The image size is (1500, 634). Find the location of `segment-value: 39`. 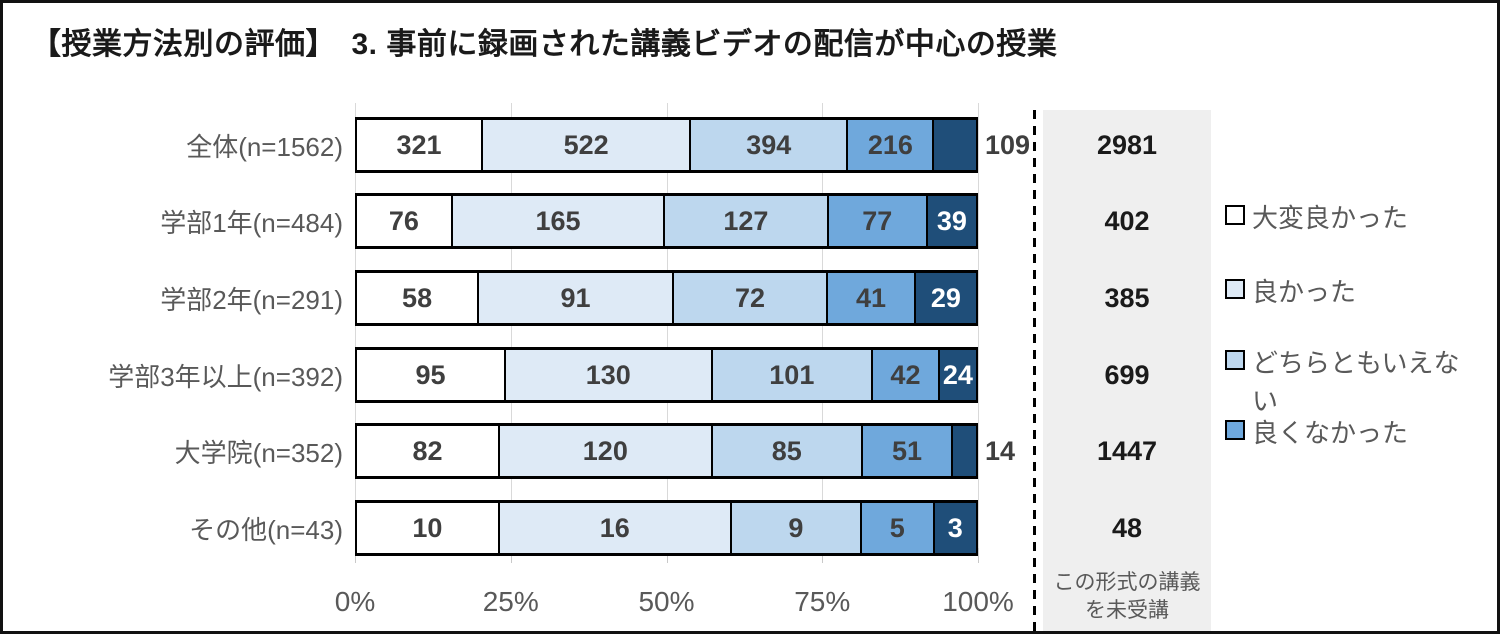

segment-value: 39 is located at coordinates (951, 220).